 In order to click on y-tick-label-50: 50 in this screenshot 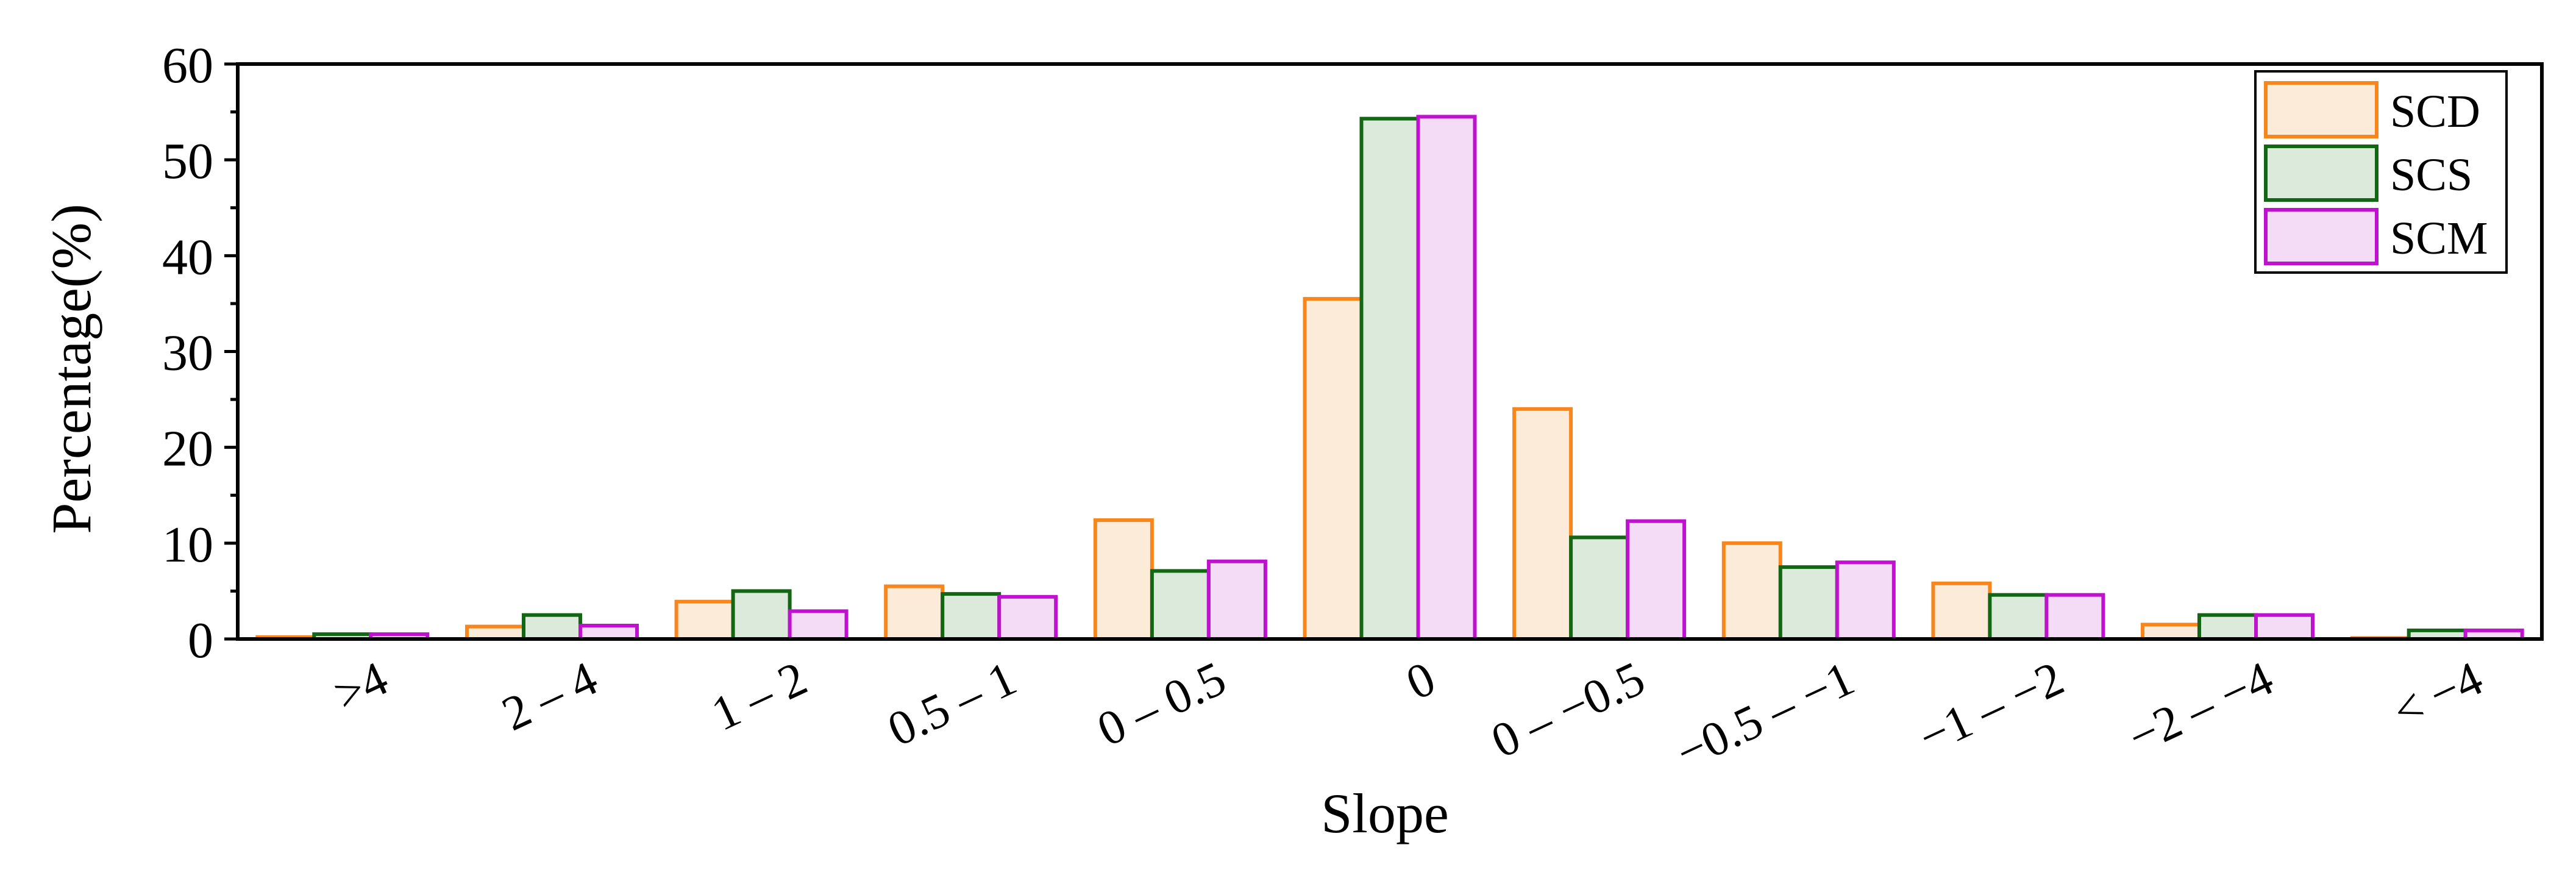, I will do `click(187, 162)`.